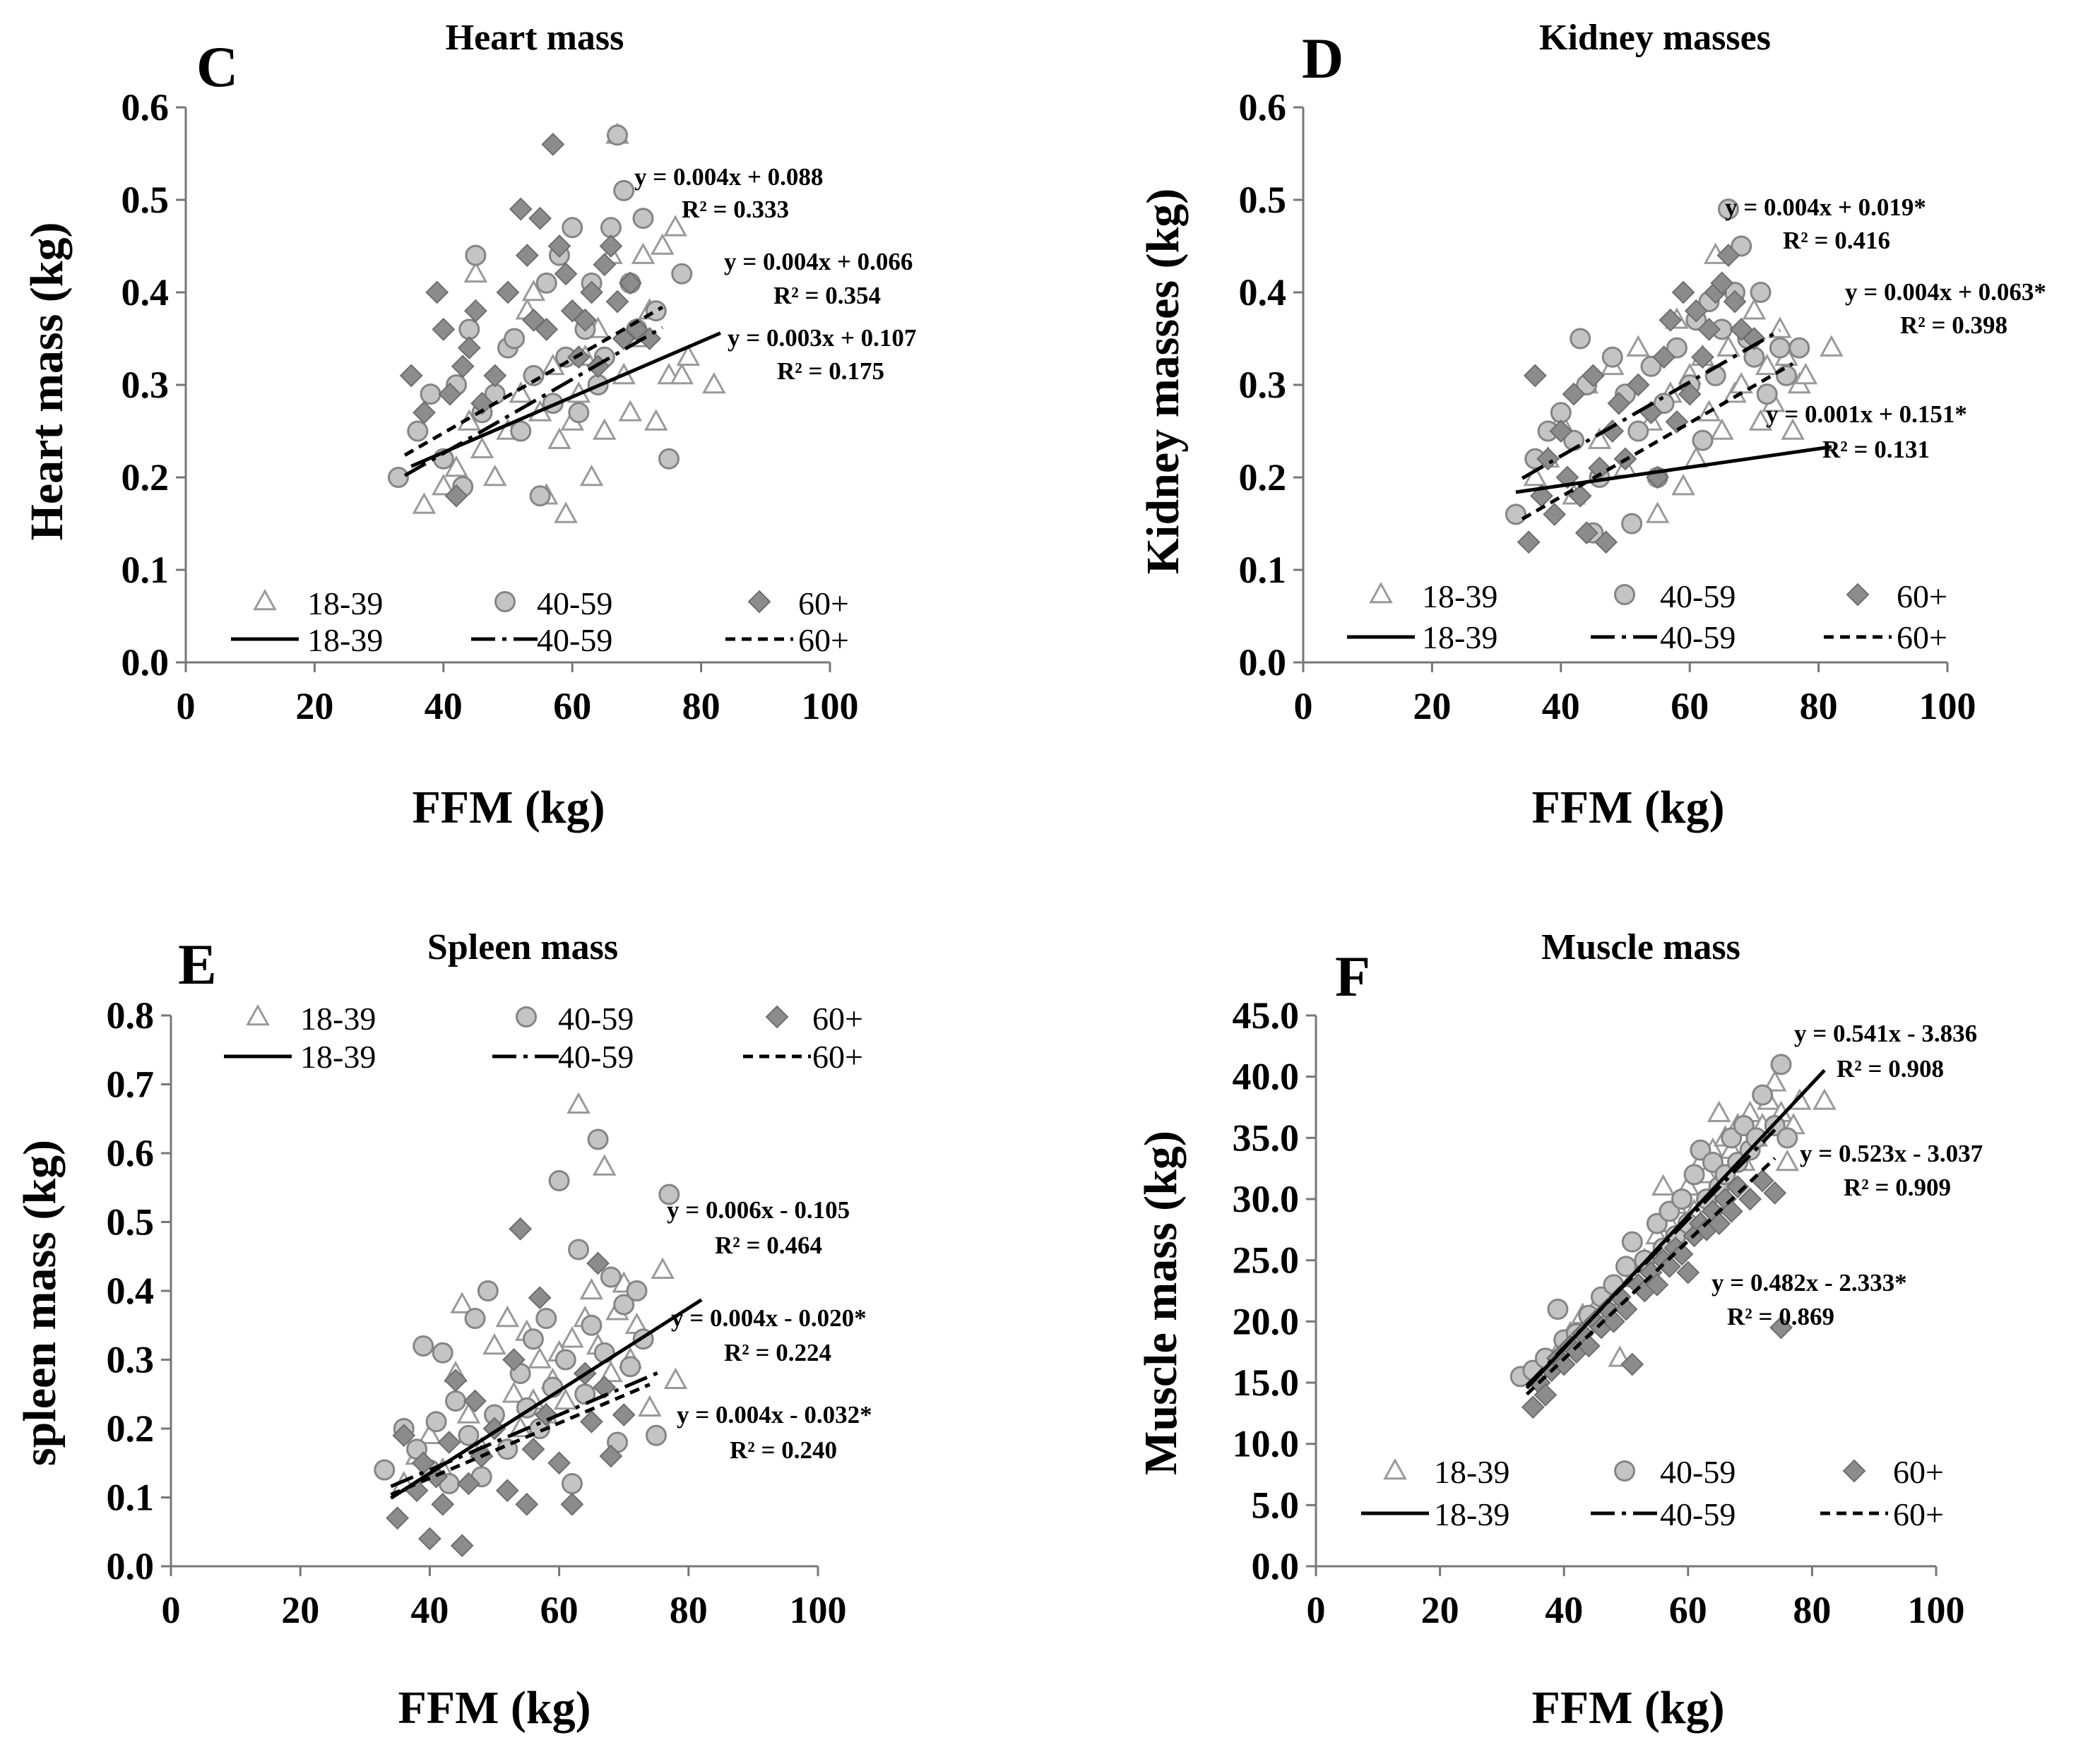  Describe the element at coordinates (1266, 1015) in the screenshot. I see `y-tick-label: 45.0` at that location.